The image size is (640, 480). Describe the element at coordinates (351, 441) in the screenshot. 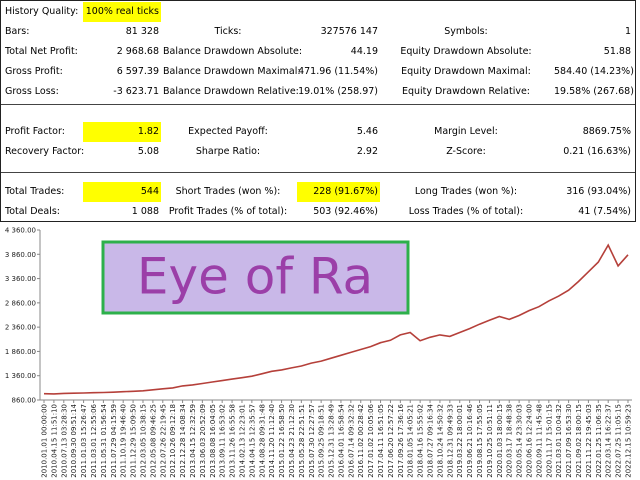

I see `x-tick-label: 2016.07.14 09:32:32` at that location.